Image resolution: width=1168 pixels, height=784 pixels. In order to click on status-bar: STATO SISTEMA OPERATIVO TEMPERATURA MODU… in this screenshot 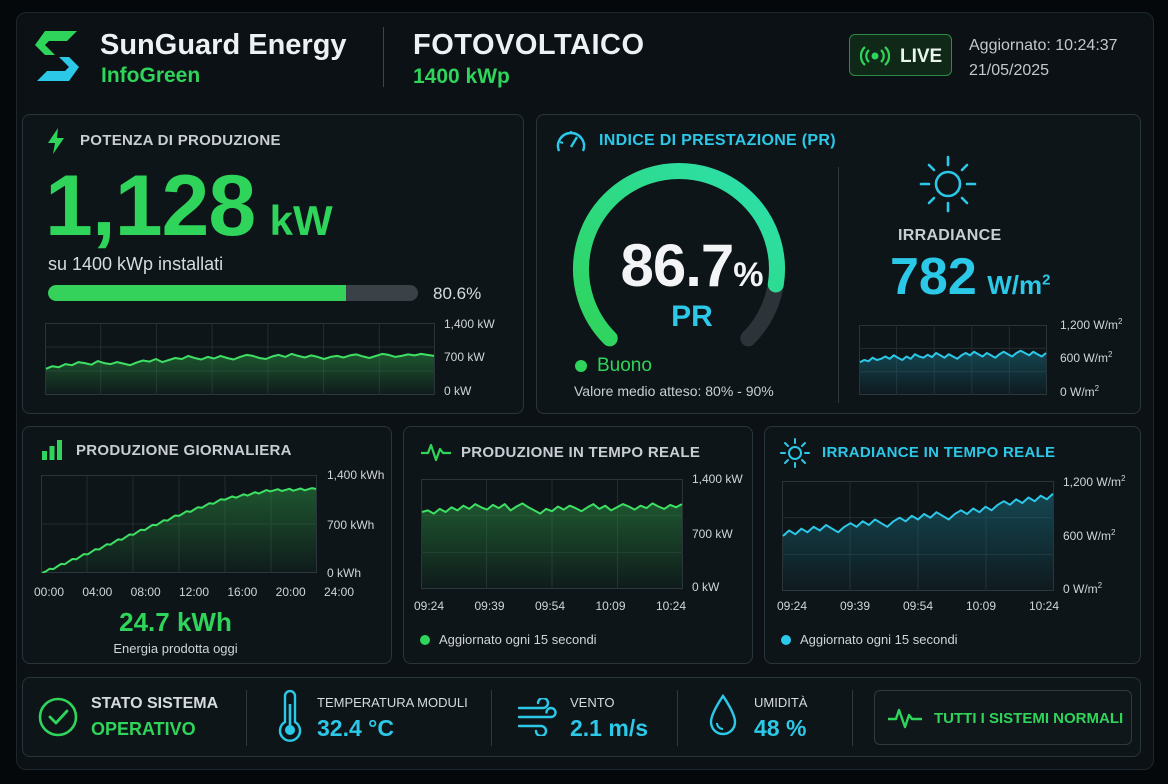, I will do `click(581, 717)`.